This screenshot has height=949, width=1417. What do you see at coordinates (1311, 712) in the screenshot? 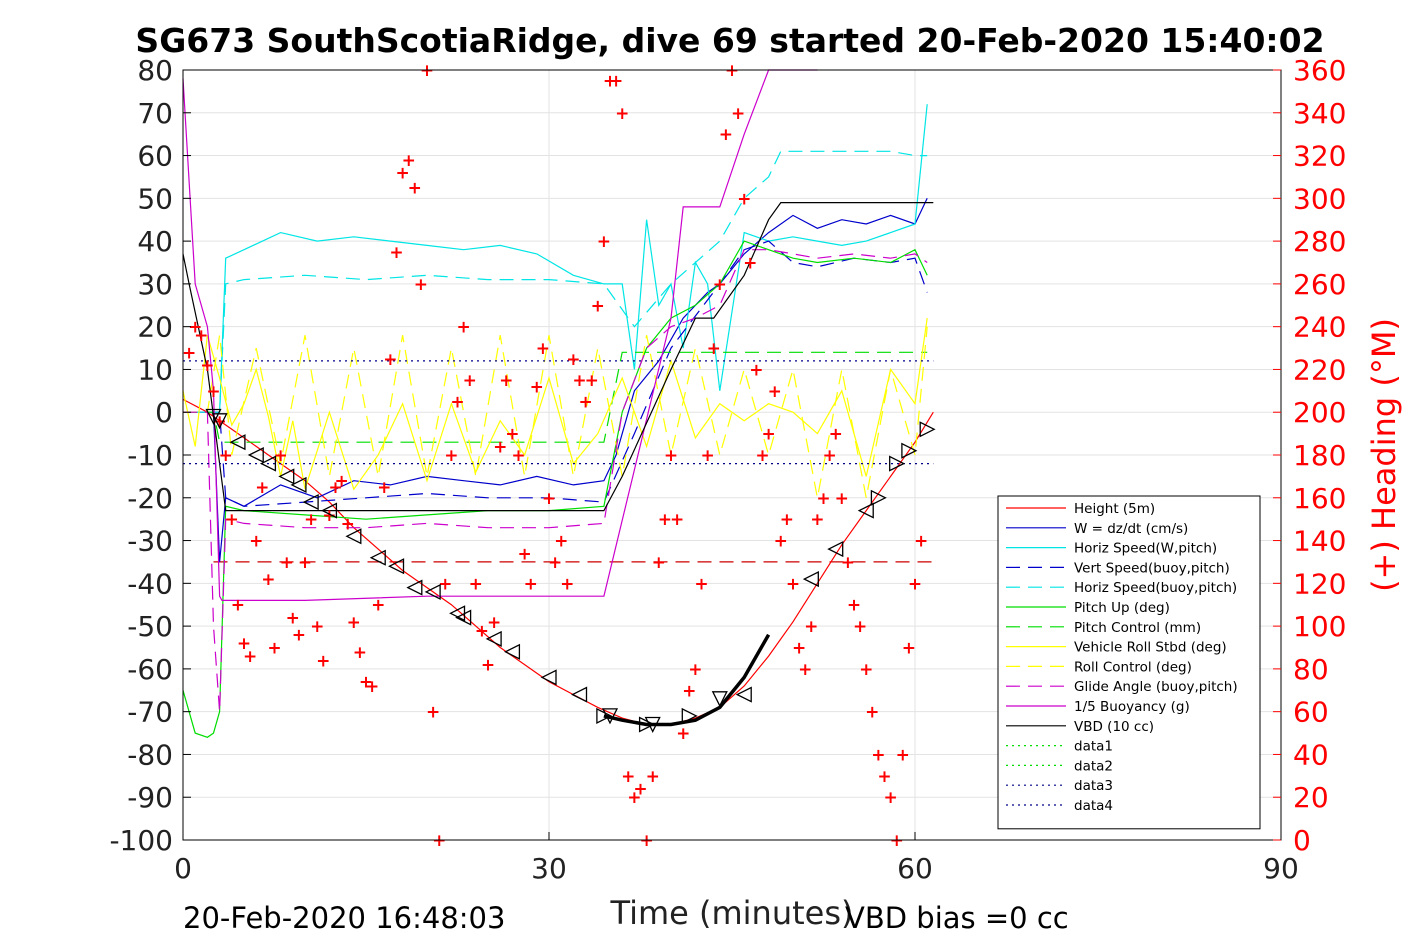
I see `right-tick-label-15: 60` at bounding box center [1311, 712].